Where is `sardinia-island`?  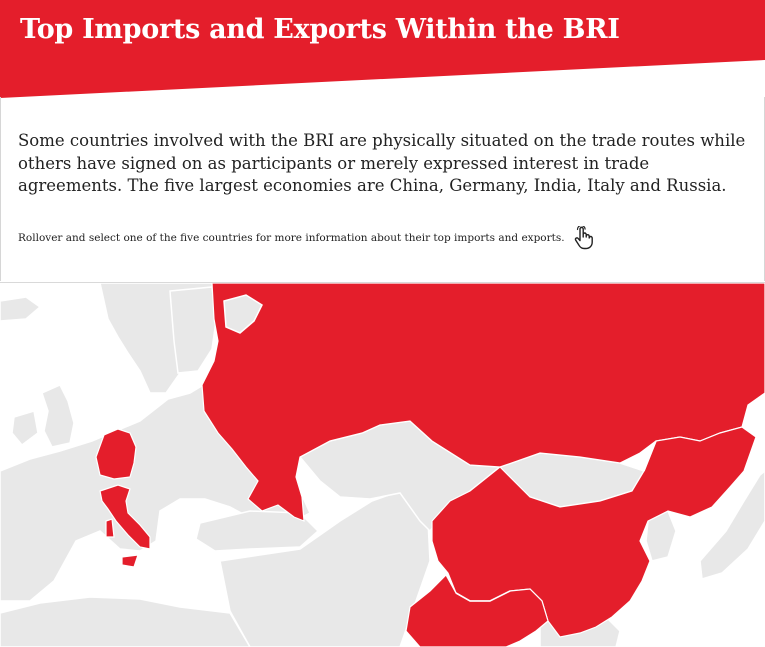
sardinia-island is located at coordinates (110, 528).